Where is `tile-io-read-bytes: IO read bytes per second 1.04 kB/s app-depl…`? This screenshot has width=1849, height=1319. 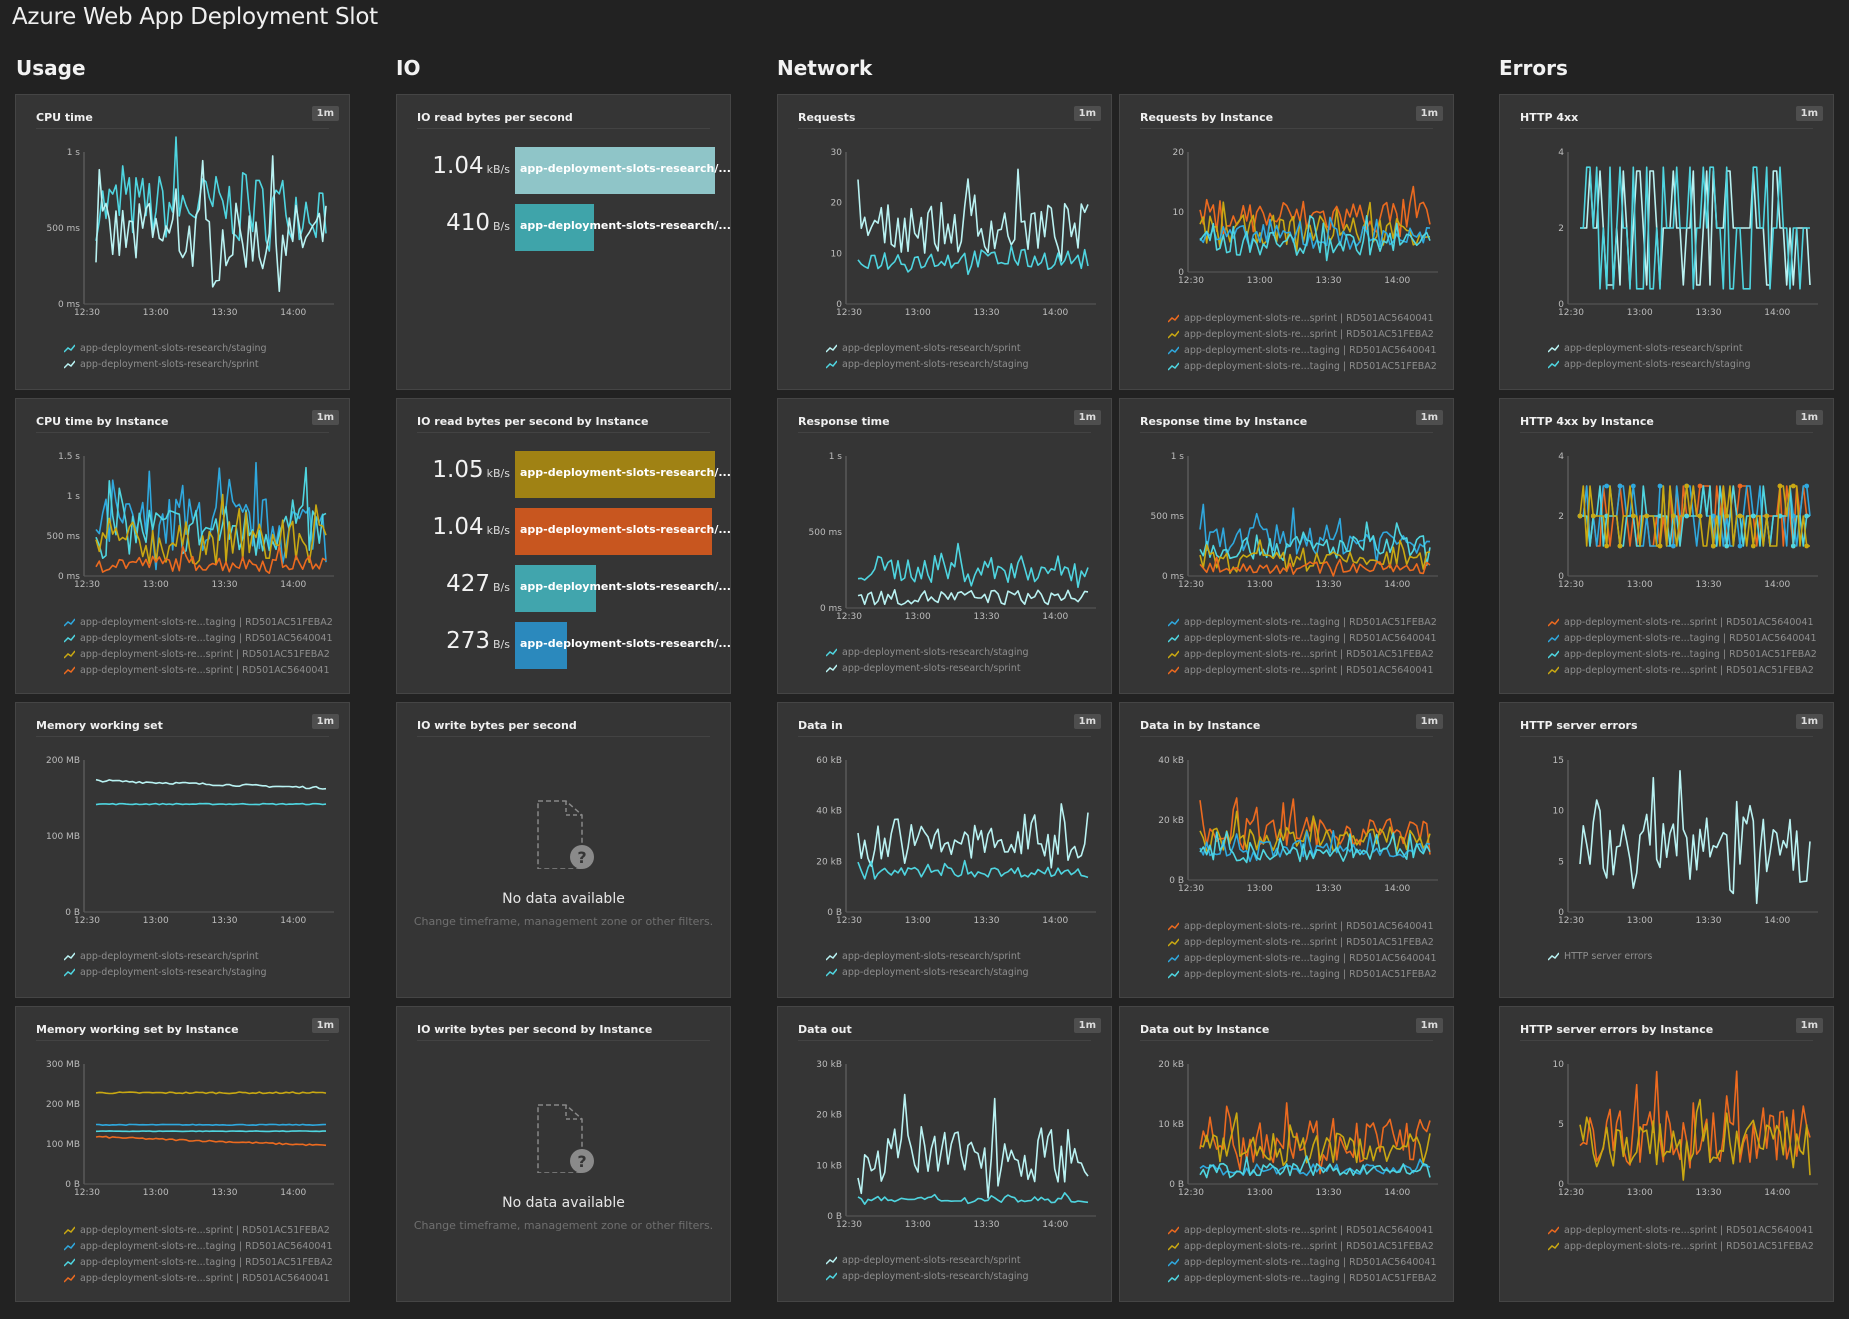
tile-io-read-bytes: IO read bytes per second 1.04 kB/s app-depl… is located at coordinates (563, 242).